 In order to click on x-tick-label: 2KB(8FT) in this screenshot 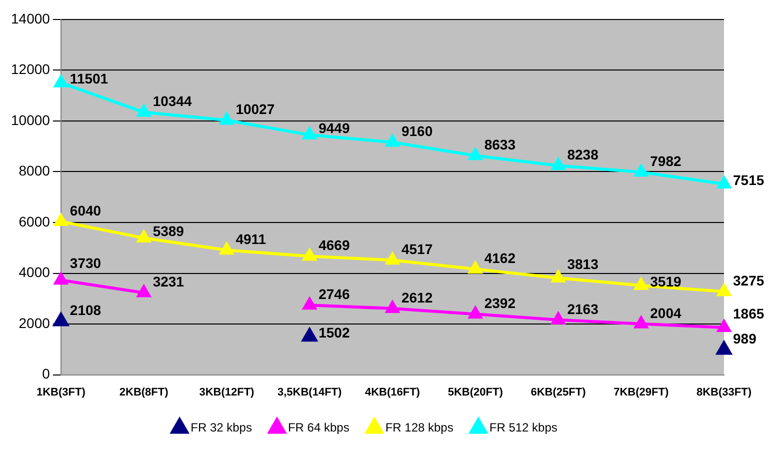, I will do `click(144, 392)`.